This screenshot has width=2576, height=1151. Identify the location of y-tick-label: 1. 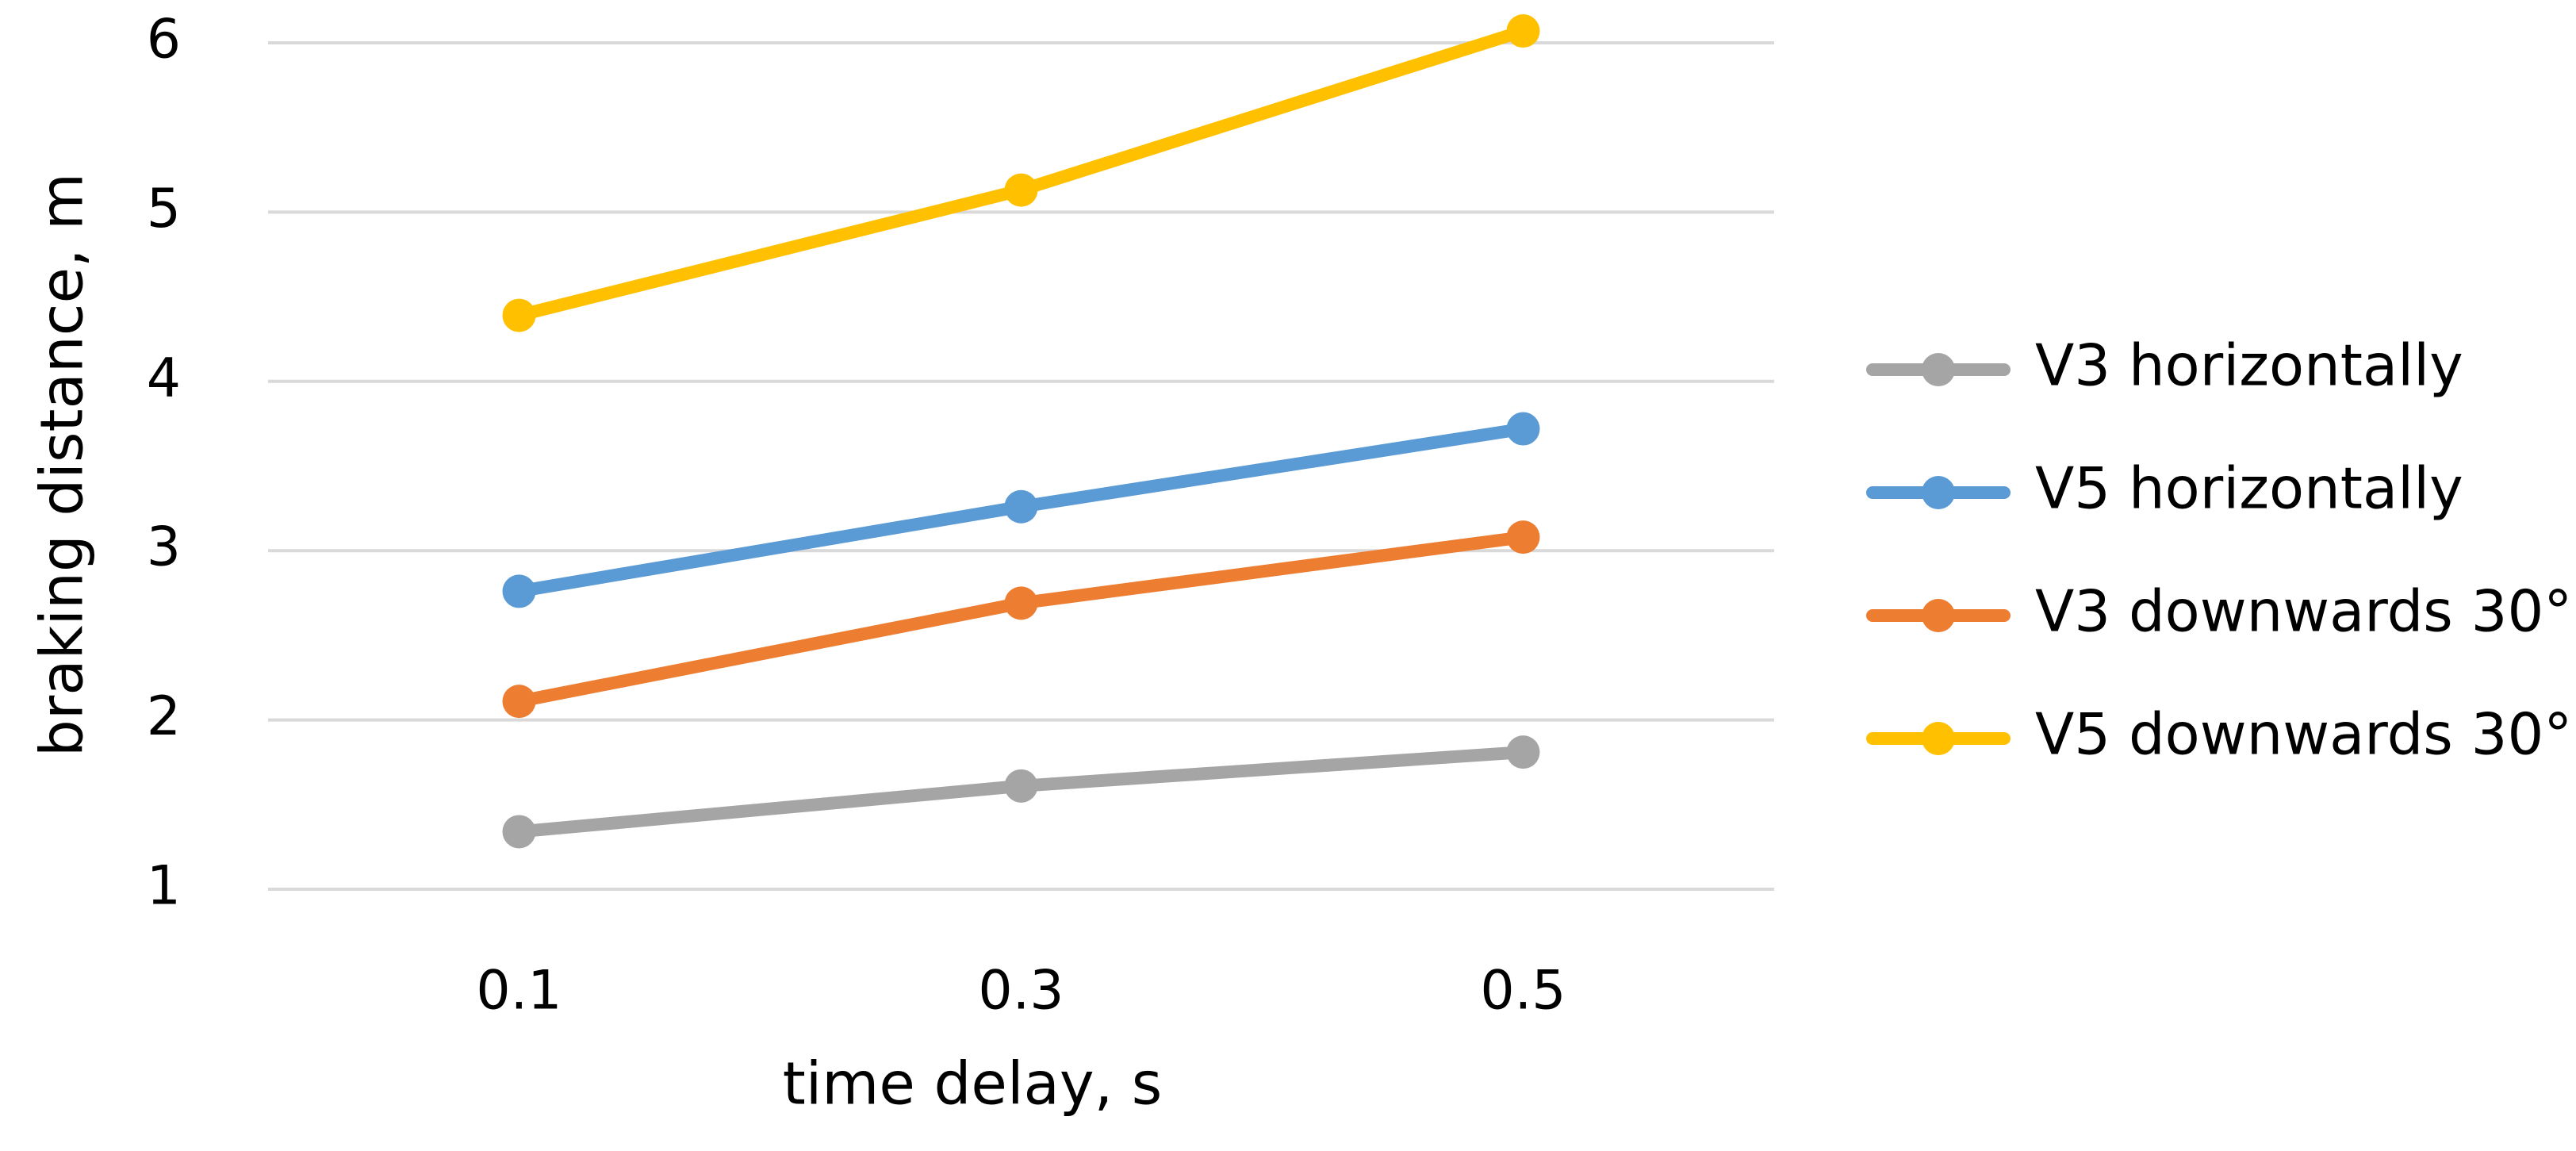
(164, 886).